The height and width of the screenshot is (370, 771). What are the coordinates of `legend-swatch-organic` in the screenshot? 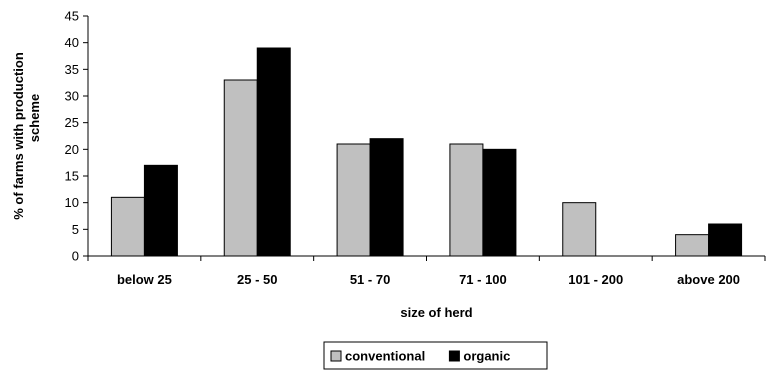 It's located at (454, 356).